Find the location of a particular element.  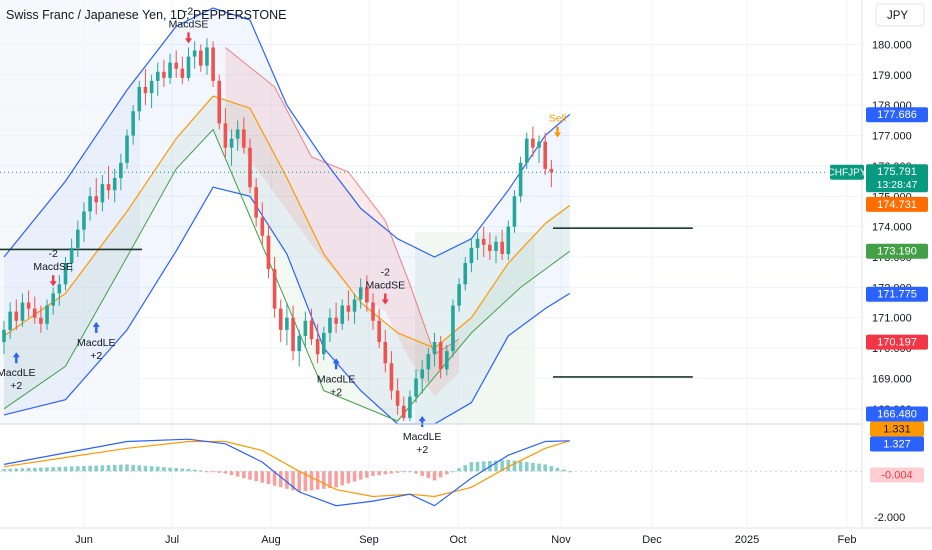

ticker-badge: CHFJPY is located at coordinates (847, 173).